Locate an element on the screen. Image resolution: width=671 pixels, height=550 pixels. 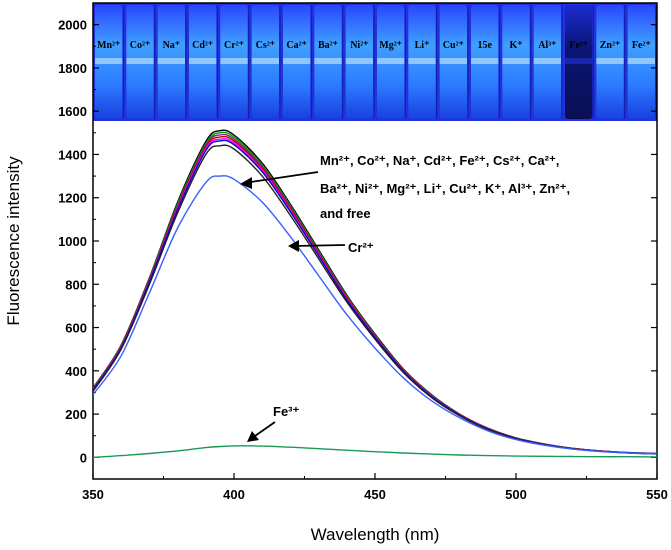
vial: Cu²⁺ is located at coordinates (454, 62).